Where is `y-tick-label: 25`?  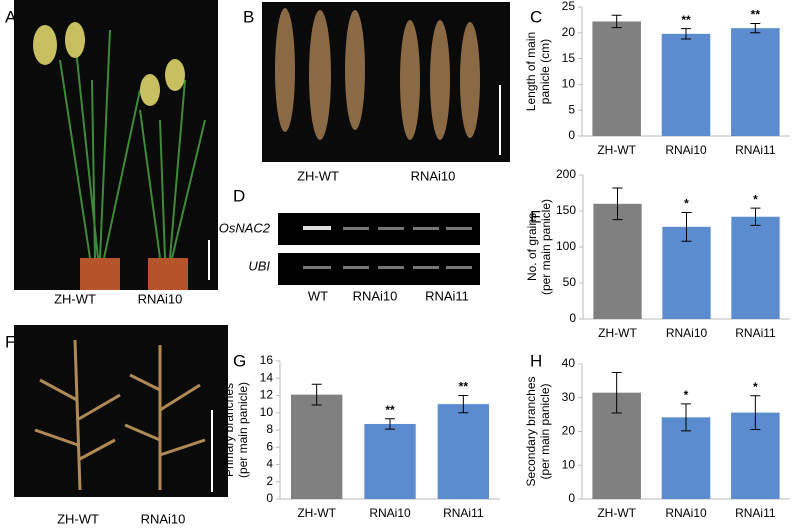
y-tick-label: 25 is located at coordinates (569, 6).